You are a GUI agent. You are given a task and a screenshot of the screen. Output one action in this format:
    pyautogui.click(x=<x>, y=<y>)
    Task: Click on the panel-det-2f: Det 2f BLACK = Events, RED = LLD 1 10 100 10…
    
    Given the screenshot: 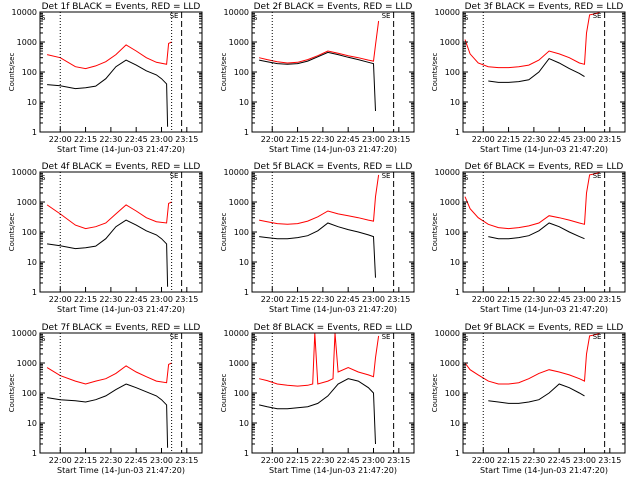 What is the action you would take?
    pyautogui.click(x=317, y=78)
    